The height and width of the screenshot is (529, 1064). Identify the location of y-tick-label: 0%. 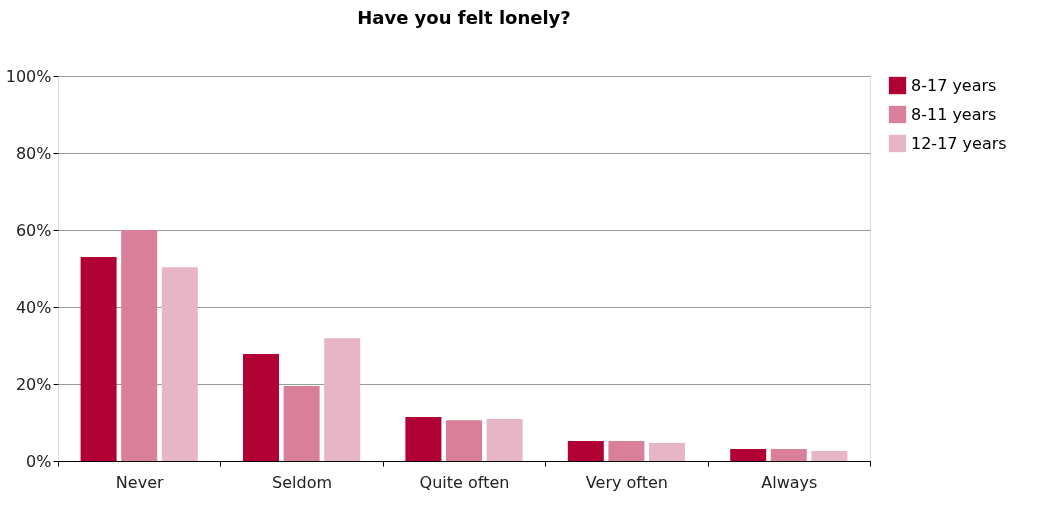
(39, 461).